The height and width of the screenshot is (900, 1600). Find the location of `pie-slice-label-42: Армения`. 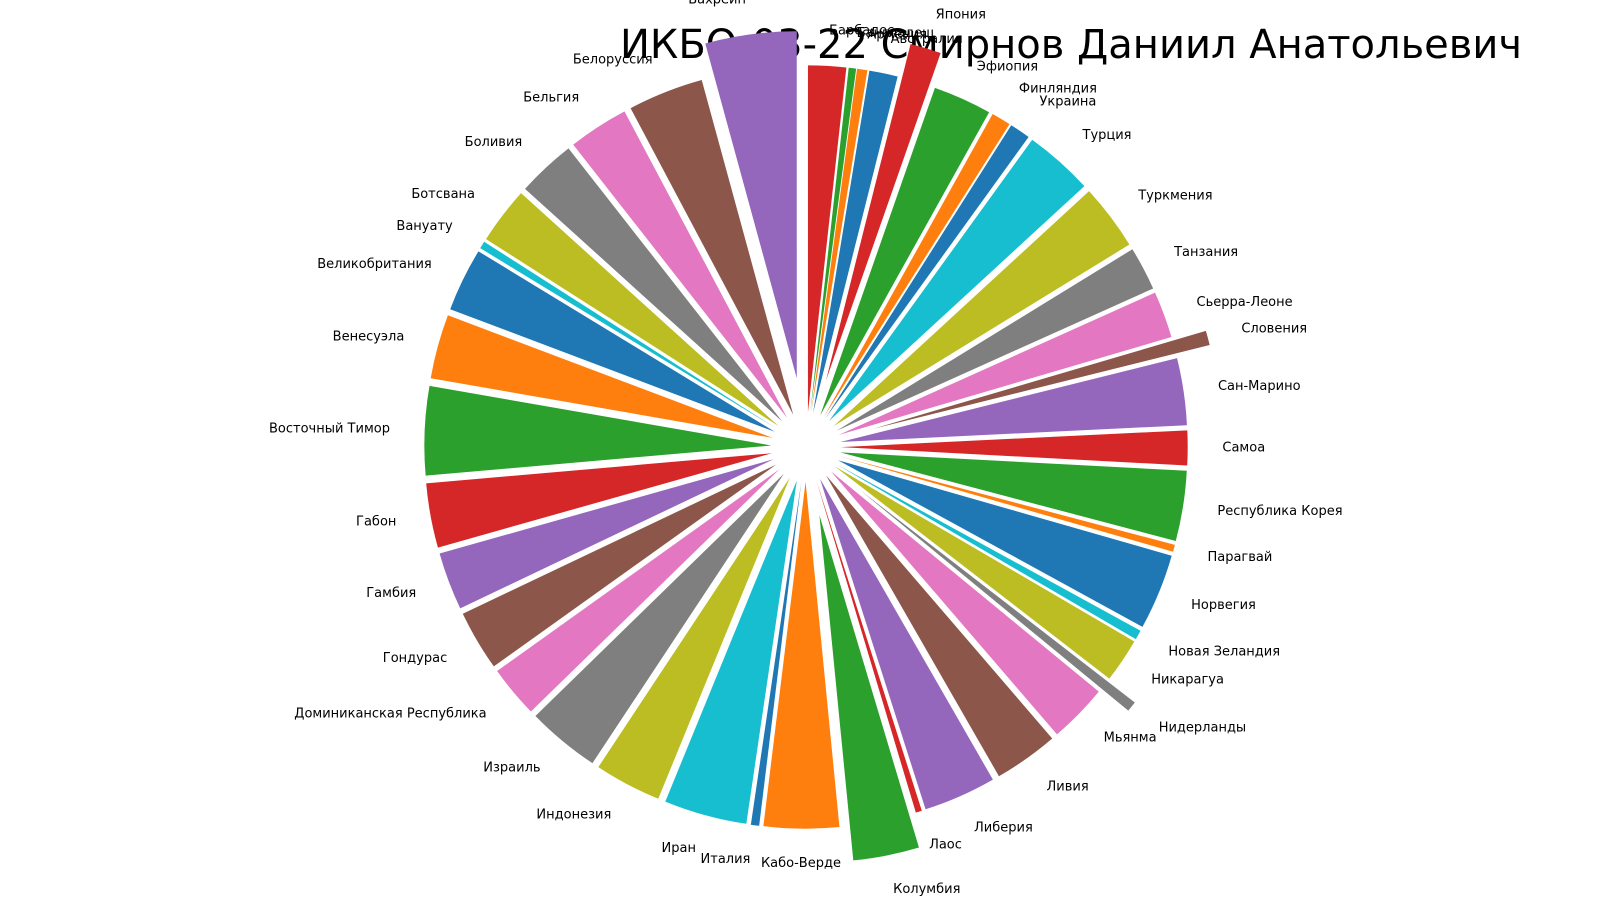

pie-slice-label-42: Армения is located at coordinates (897, 35).